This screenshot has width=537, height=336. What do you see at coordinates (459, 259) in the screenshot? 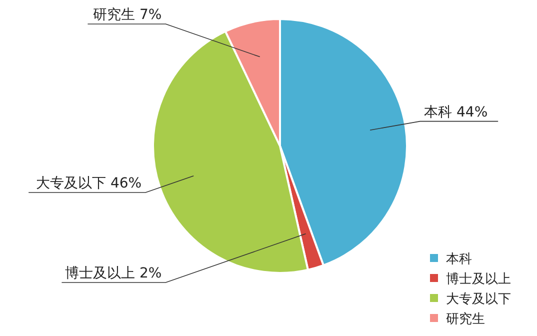
I see `legend-label: 本科` at bounding box center [459, 259].